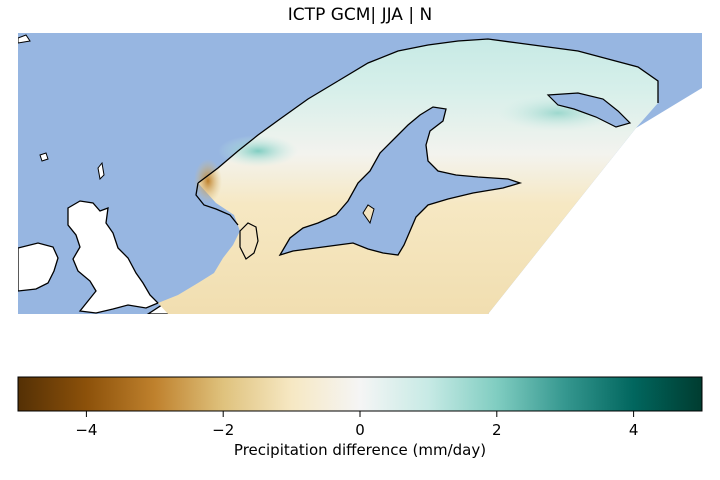  I want to click on figure-title: ICTP GCM| JJA | N, so click(360, 15).